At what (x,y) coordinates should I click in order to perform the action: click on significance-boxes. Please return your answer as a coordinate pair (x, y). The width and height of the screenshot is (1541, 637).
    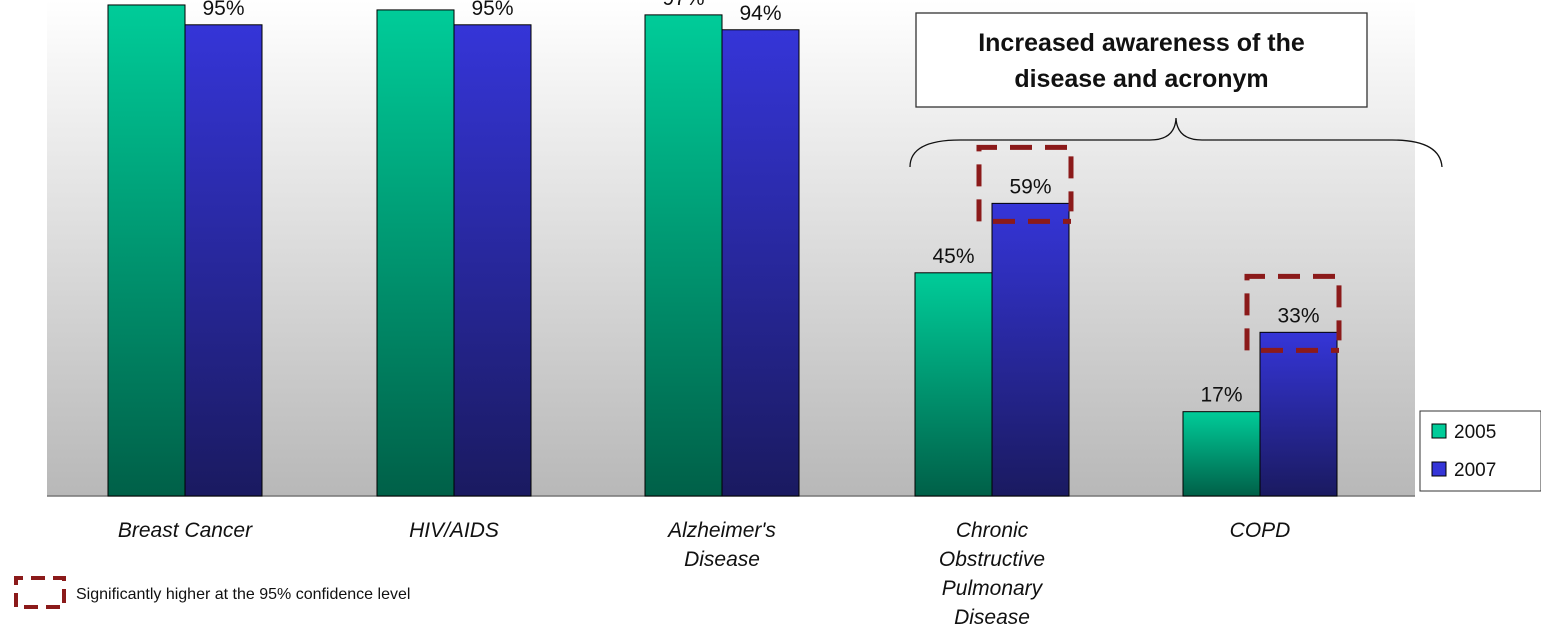
    Looking at the image, I should click on (1159, 248).